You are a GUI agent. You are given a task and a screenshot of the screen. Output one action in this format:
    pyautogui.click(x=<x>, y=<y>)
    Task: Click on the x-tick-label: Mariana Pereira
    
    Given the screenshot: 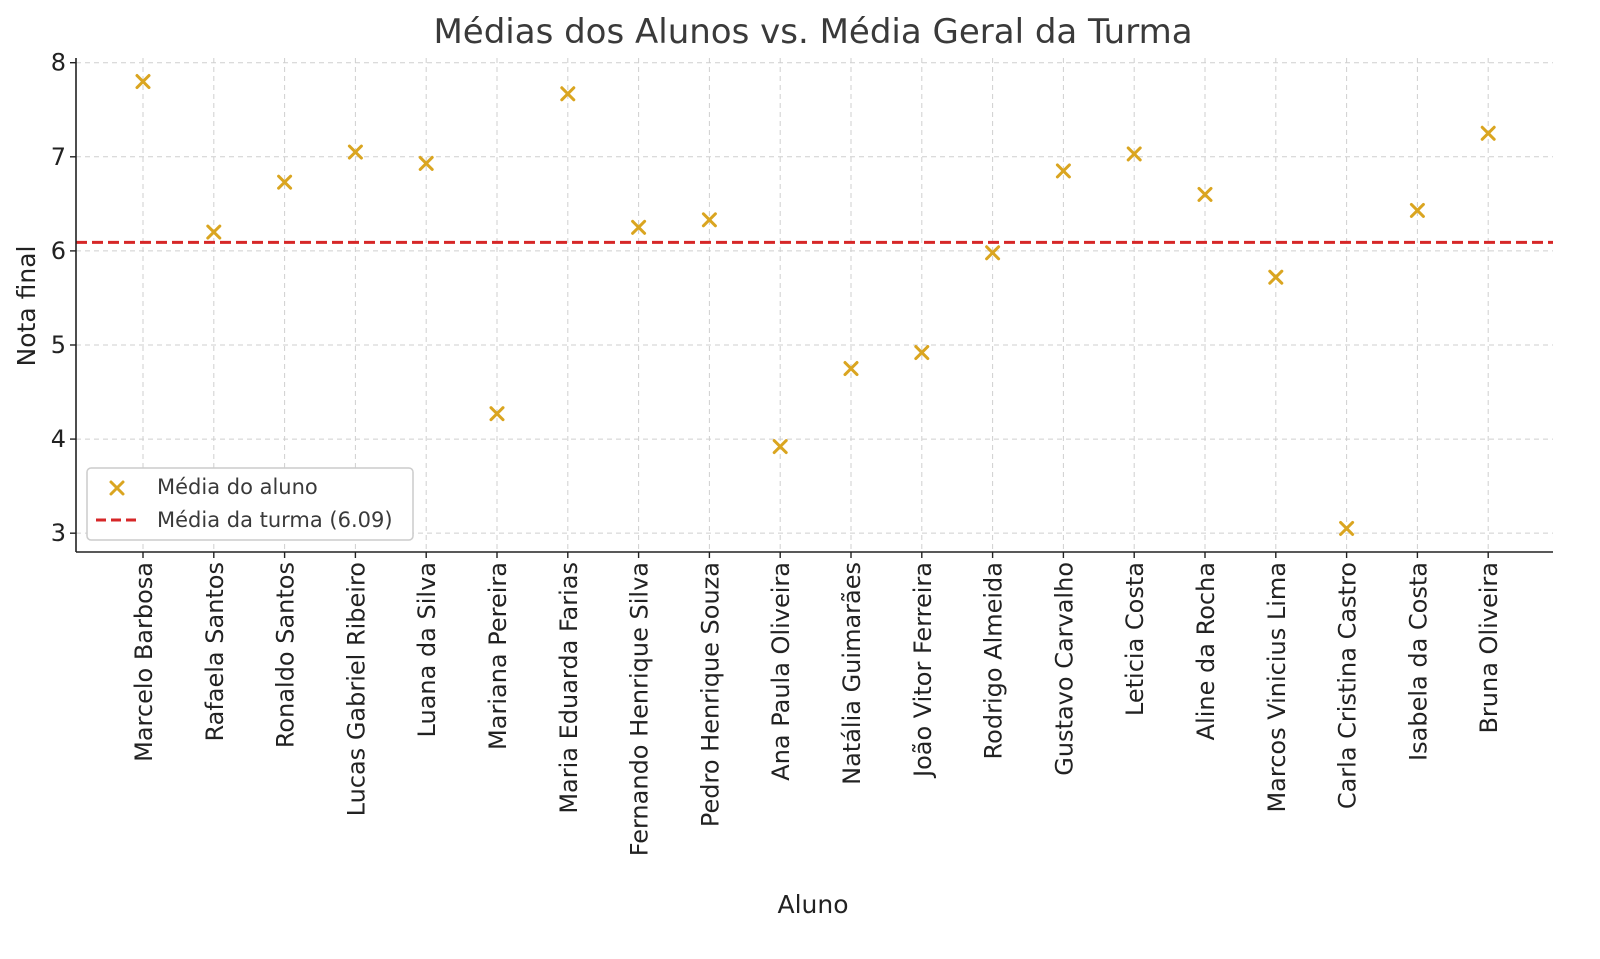 What is the action you would take?
    pyautogui.click(x=498, y=656)
    